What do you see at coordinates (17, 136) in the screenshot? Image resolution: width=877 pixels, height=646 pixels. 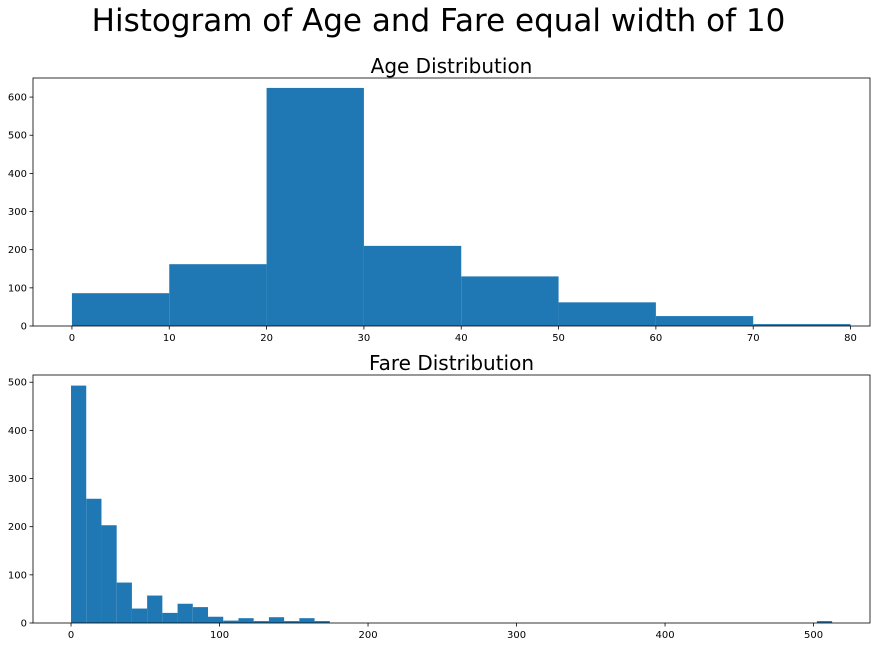 I see `age-y-tick-label: 500` at bounding box center [17, 136].